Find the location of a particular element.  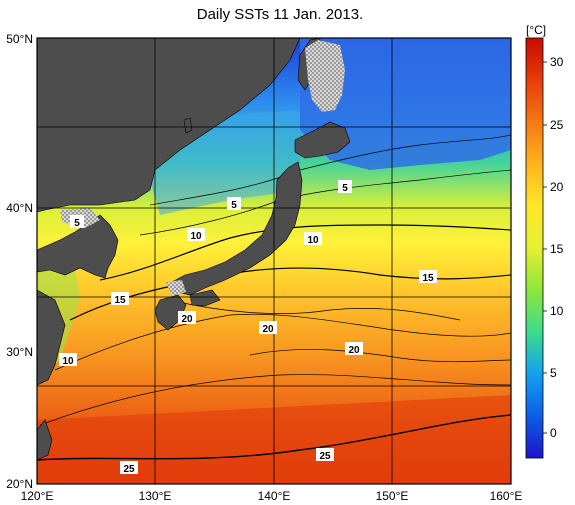

lon-tick-label: 120°E is located at coordinates (37, 496).